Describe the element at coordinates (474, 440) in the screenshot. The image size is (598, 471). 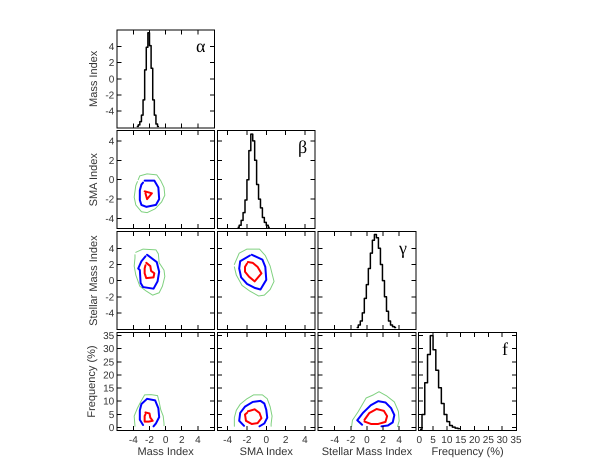
I see `x-tick-label: 20` at that location.